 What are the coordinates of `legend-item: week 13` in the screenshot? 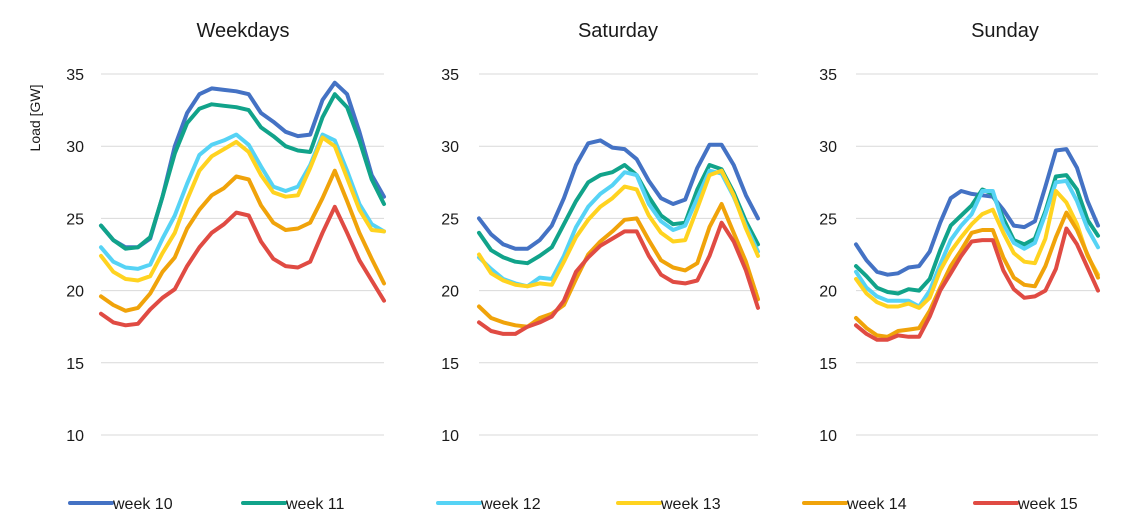 It's located at (668, 504).